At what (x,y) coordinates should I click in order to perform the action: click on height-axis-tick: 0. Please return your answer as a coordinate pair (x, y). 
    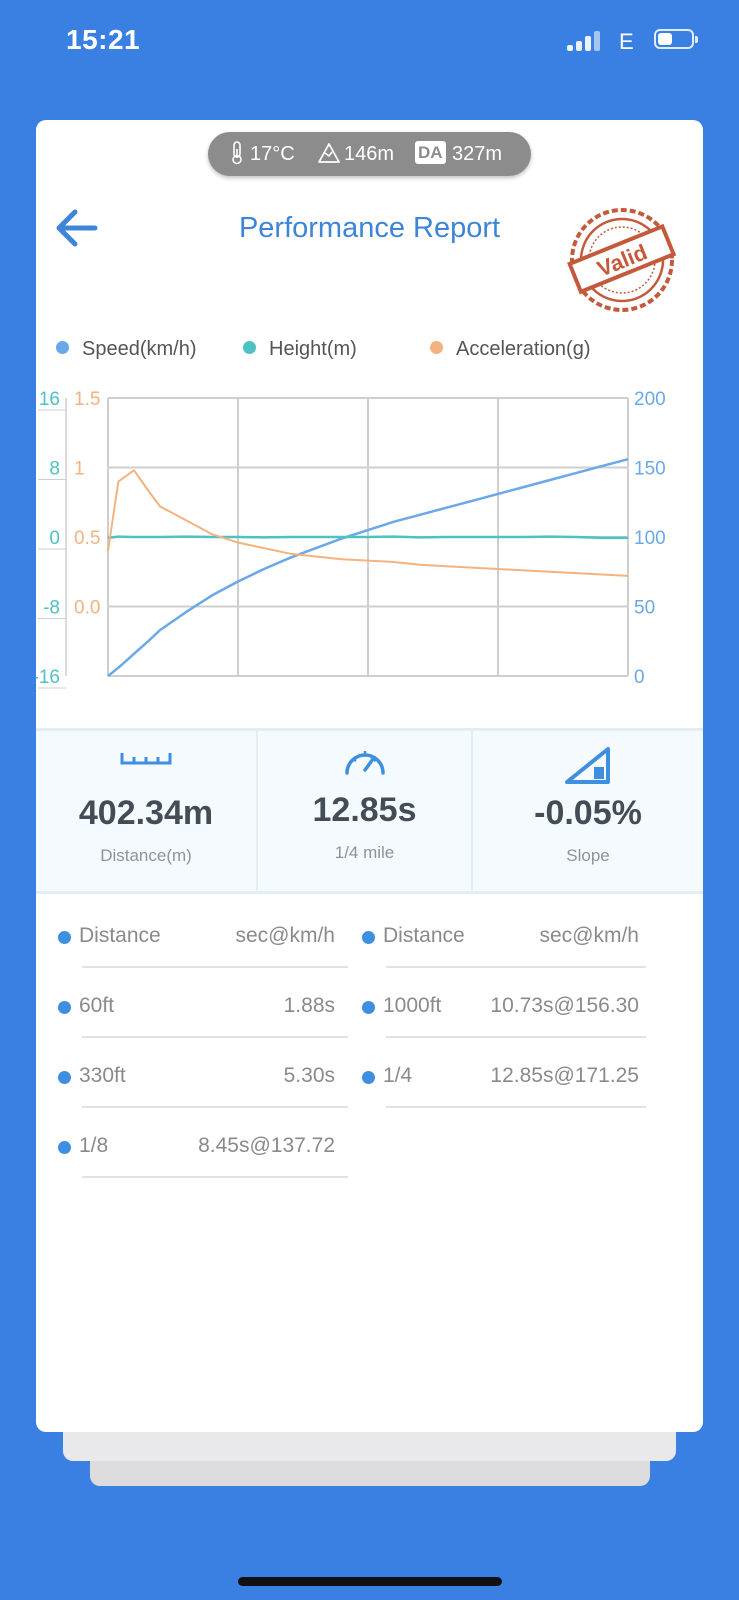
    Looking at the image, I should click on (54, 538).